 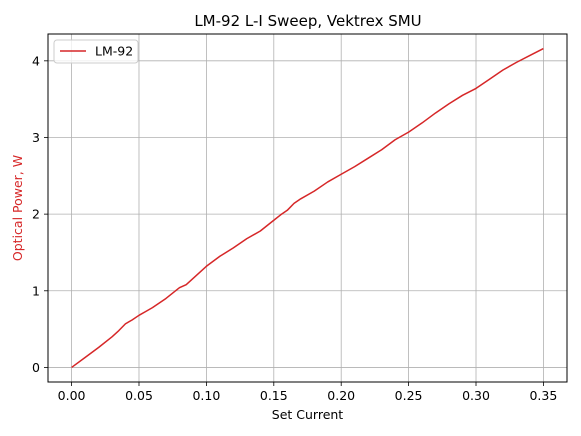 I want to click on x-tick-label: 0.05, so click(x=139, y=395).